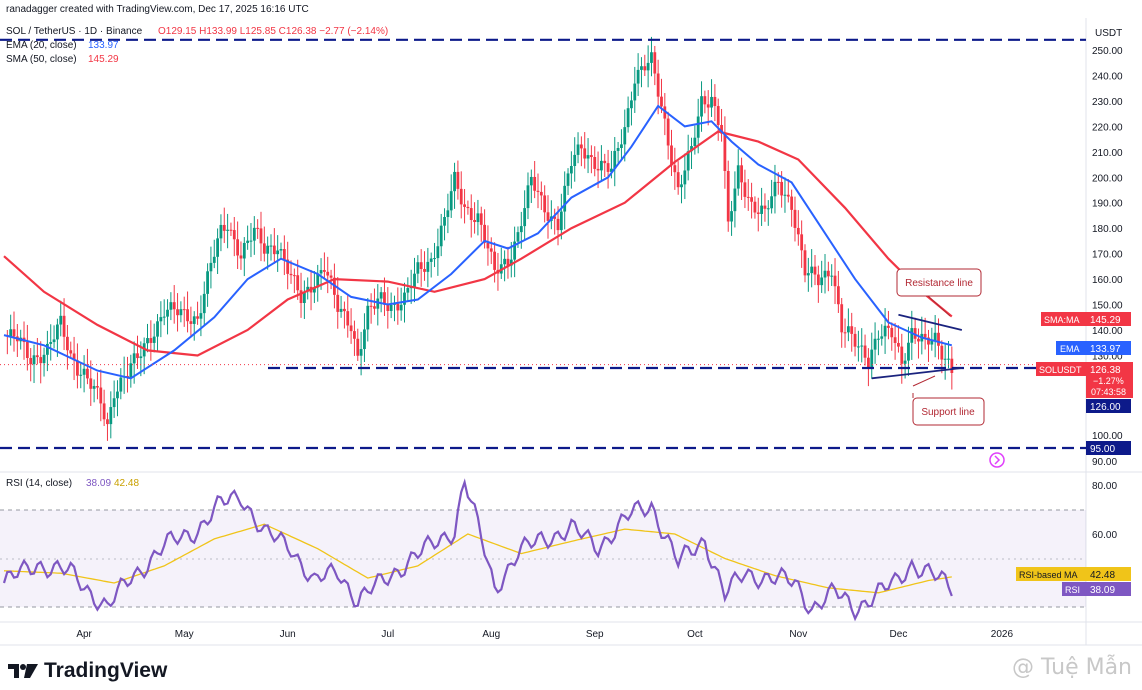  What do you see at coordinates (1107, 280) in the screenshot?
I see `price-tick-label: 160.00` at bounding box center [1107, 280].